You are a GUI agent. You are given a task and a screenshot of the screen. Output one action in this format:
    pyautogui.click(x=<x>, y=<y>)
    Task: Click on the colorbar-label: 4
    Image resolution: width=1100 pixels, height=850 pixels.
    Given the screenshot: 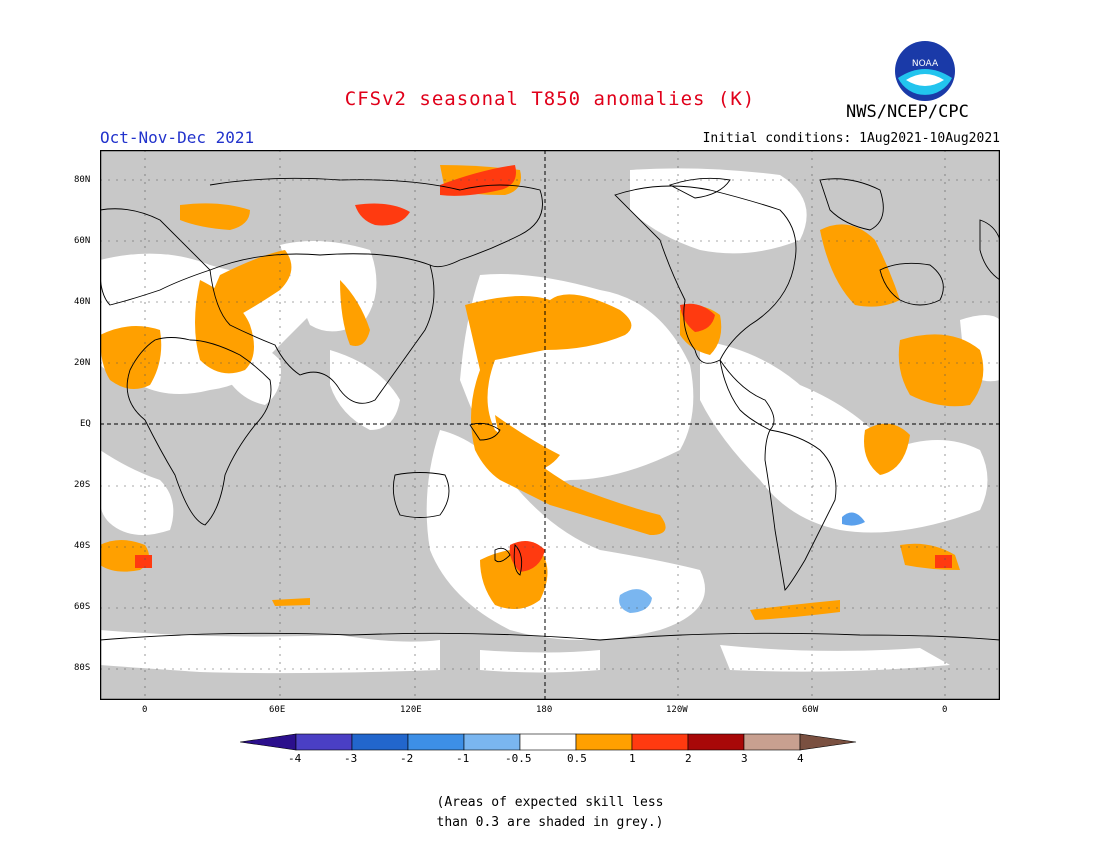 What is the action you would take?
    pyautogui.click(x=800, y=758)
    